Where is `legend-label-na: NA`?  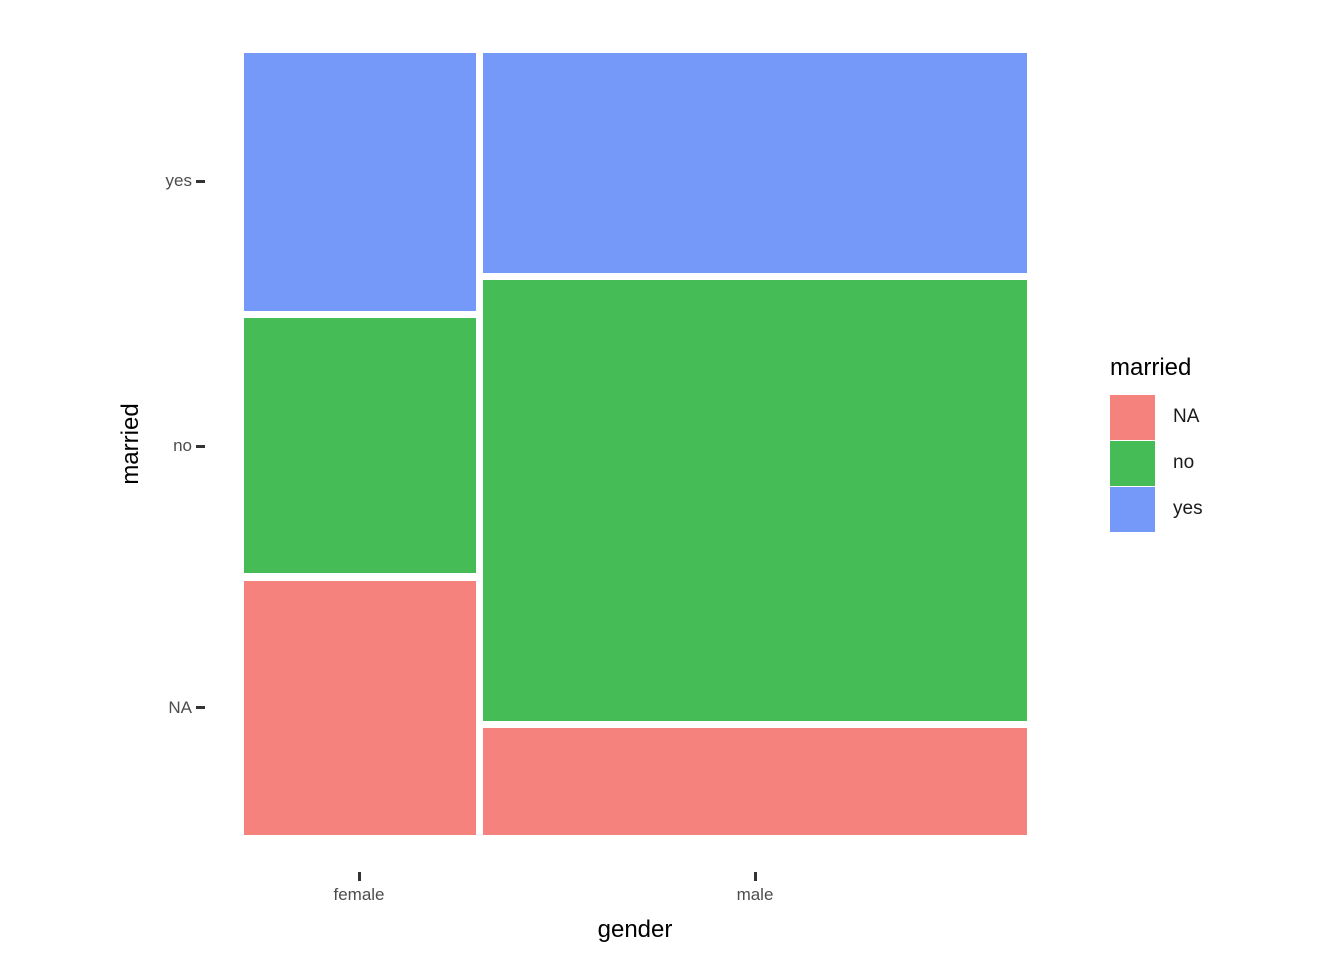
legend-label-na: NA is located at coordinates (1186, 416).